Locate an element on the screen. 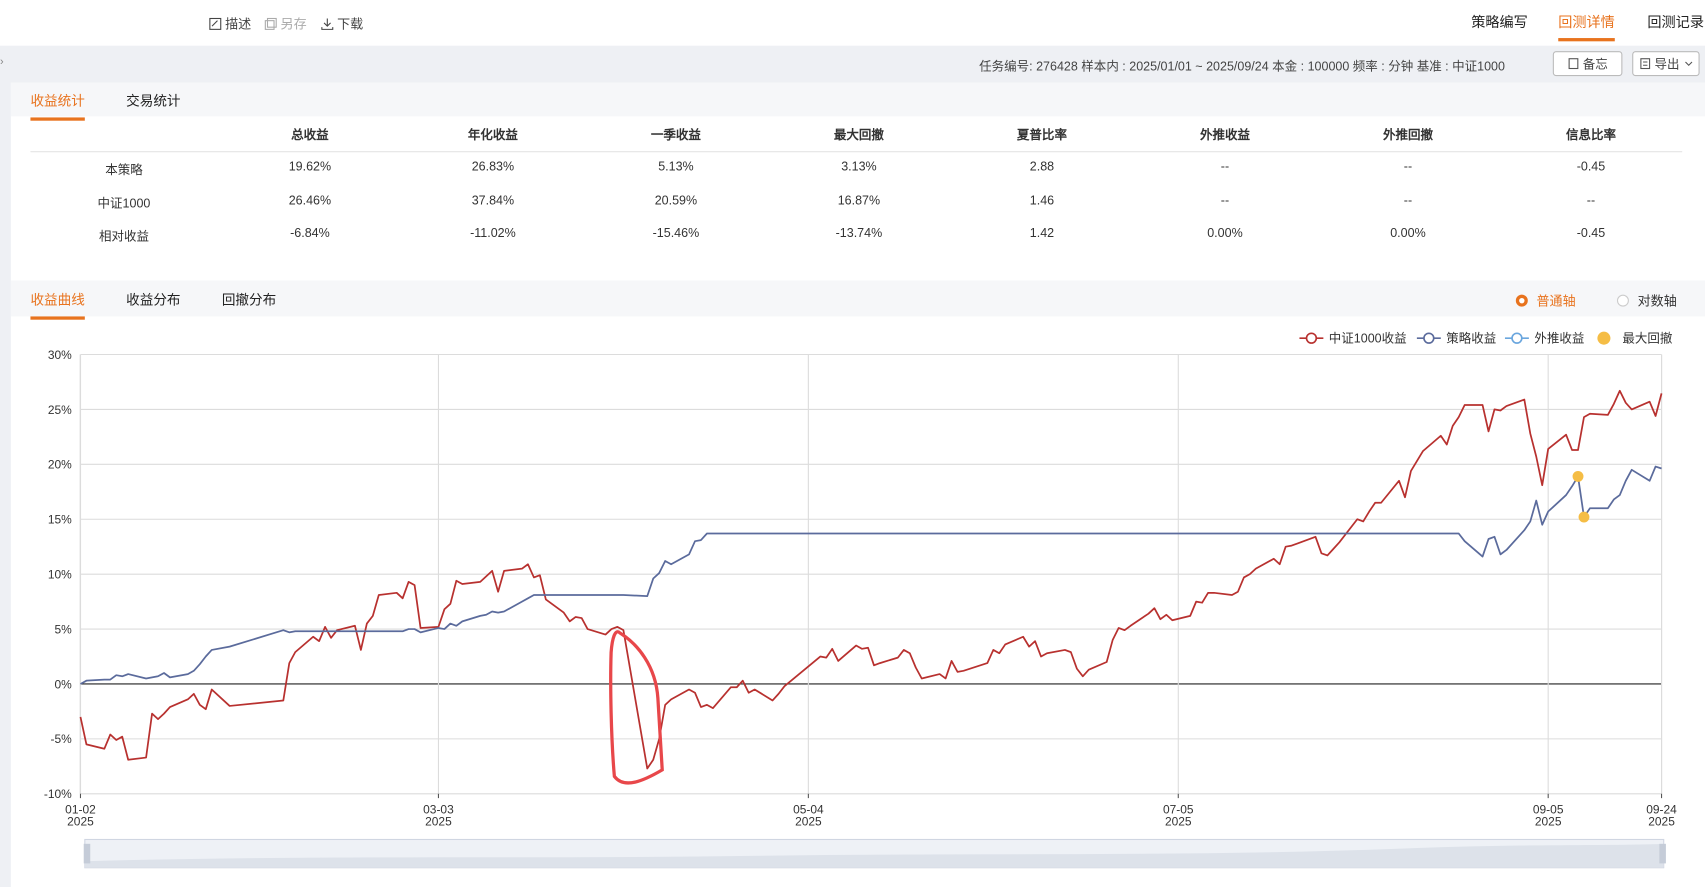  column-header: 最大回撤 is located at coordinates (858, 136).